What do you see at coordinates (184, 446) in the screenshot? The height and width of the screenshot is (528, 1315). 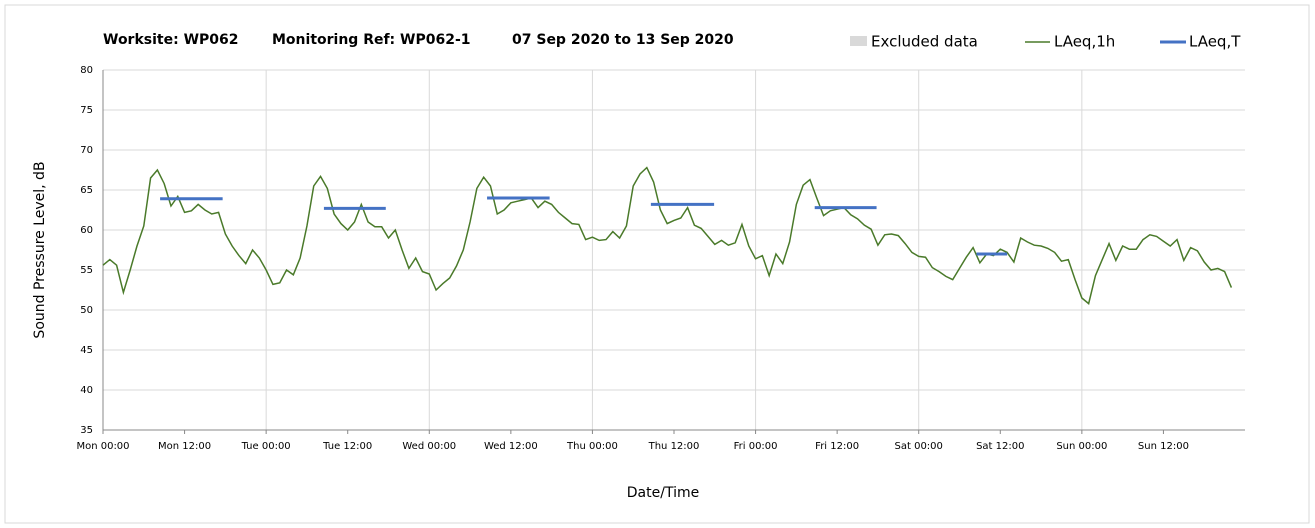 I see `x-tick-label: Mon 12:00` at bounding box center [184, 446].